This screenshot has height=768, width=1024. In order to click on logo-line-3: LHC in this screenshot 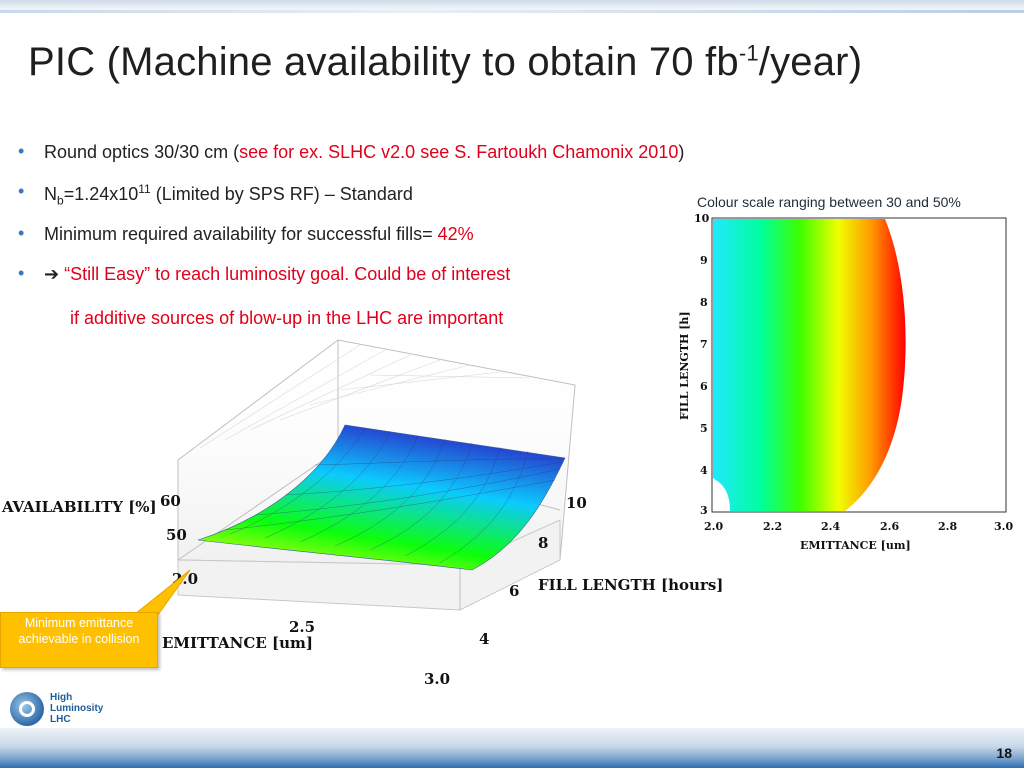, I will do `click(60, 719)`.